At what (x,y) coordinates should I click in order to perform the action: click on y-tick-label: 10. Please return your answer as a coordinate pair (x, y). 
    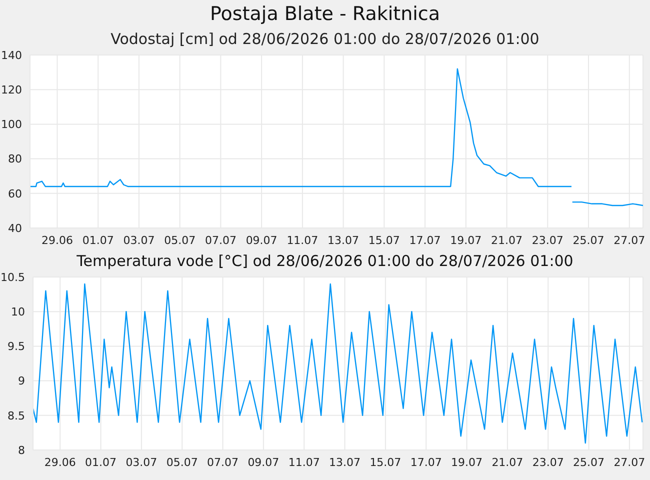
    Looking at the image, I should click on (18, 312).